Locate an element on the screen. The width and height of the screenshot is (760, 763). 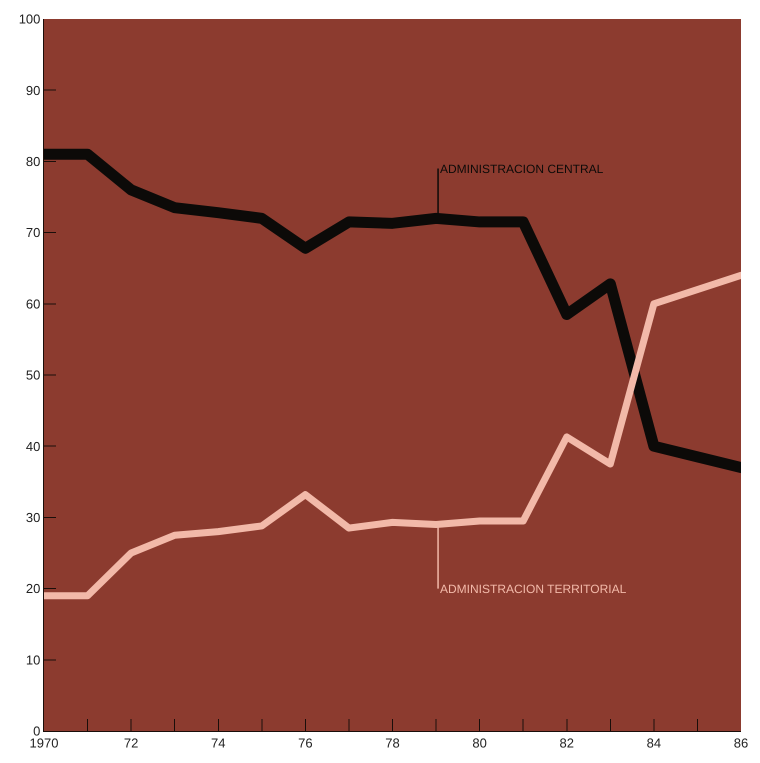
x-tick-label: 82 is located at coordinates (567, 743).